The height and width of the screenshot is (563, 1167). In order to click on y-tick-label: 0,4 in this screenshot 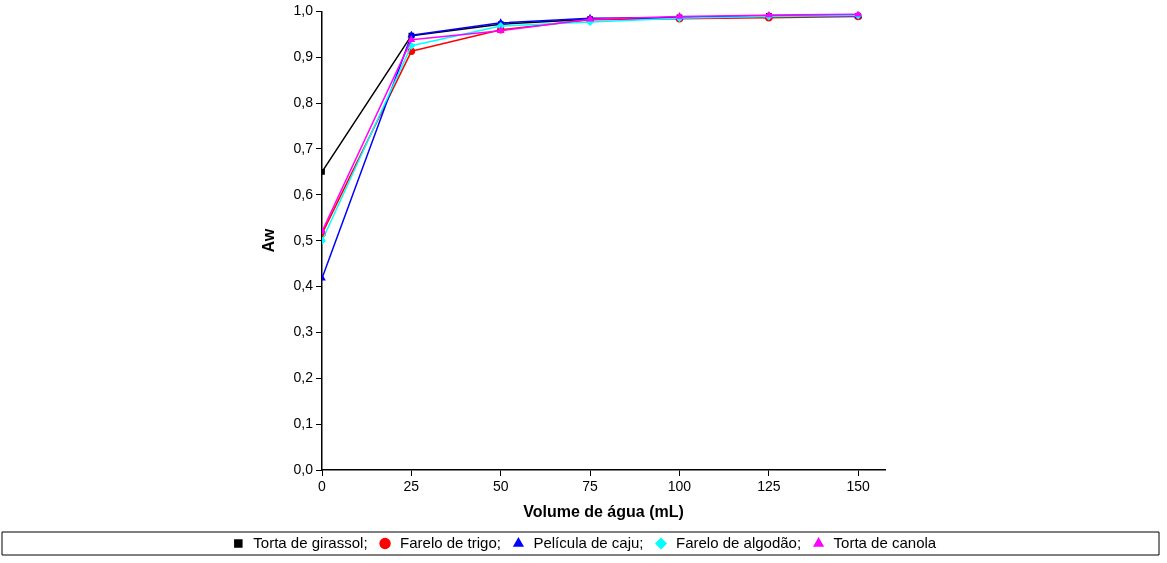, I will do `click(303, 285)`.